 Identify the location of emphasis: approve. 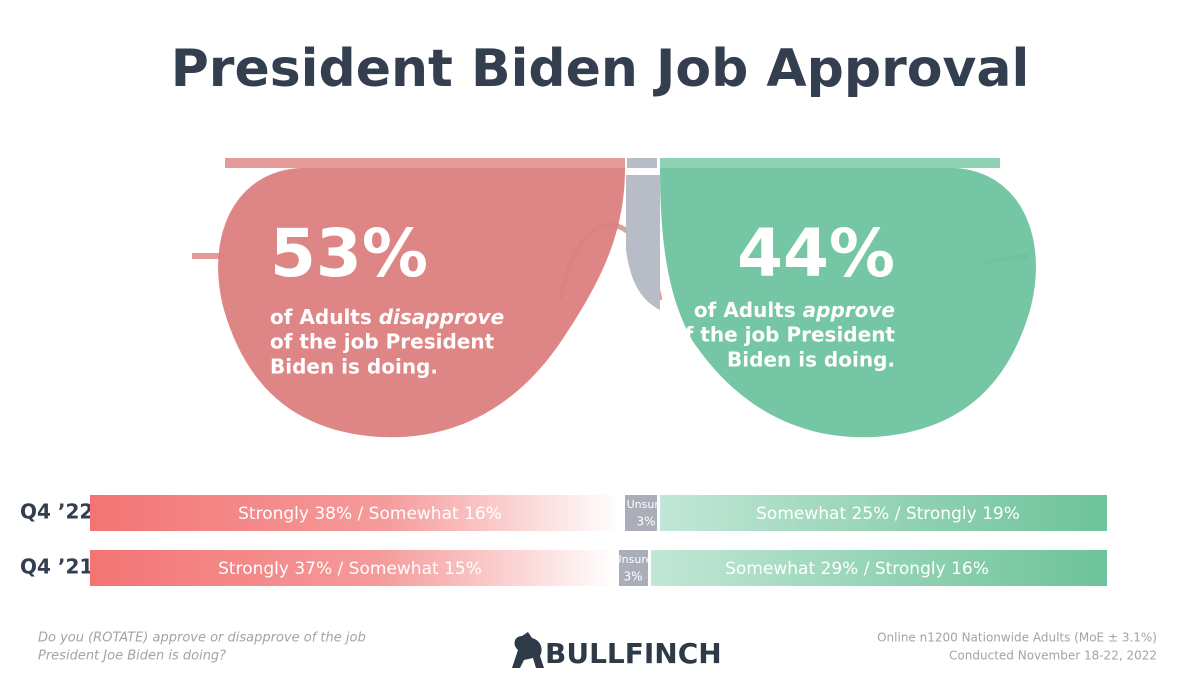
(849, 310).